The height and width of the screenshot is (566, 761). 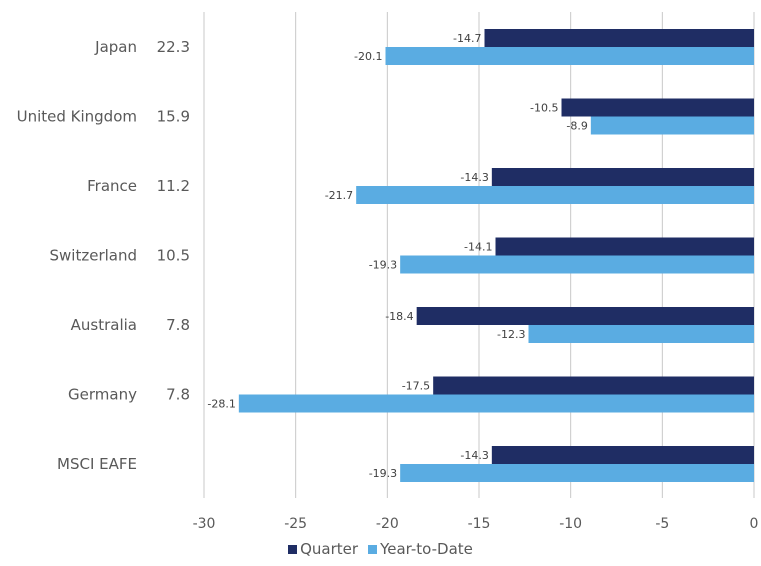 What do you see at coordinates (339, 195) in the screenshot?
I see `data-label: -21.7` at bounding box center [339, 195].